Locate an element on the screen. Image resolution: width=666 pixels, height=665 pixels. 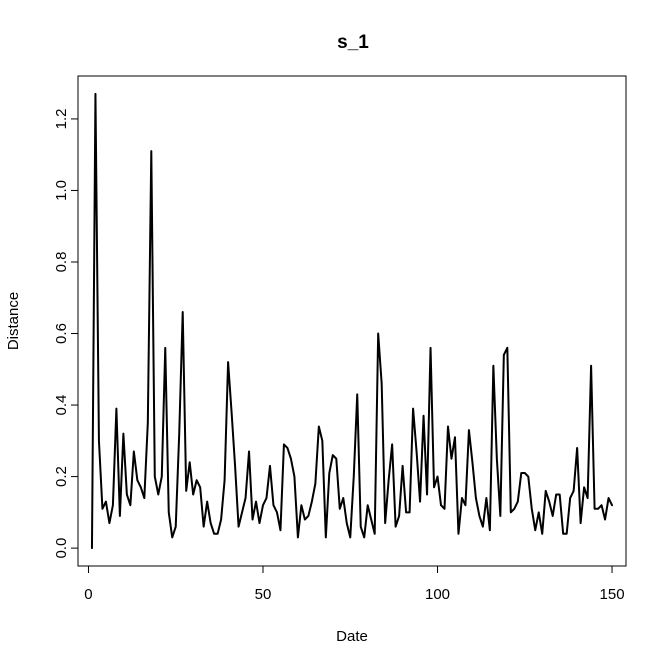
x-tick-label: 50 is located at coordinates (263, 594).